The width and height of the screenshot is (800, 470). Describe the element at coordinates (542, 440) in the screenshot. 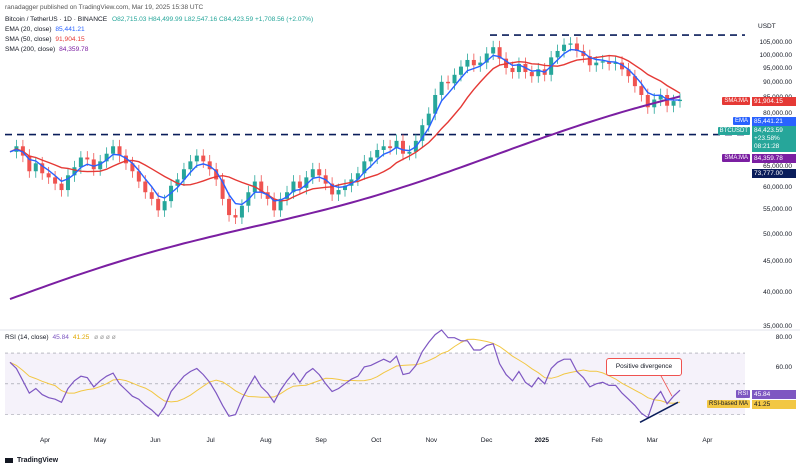

I see `time-tick: 2025` at that location.